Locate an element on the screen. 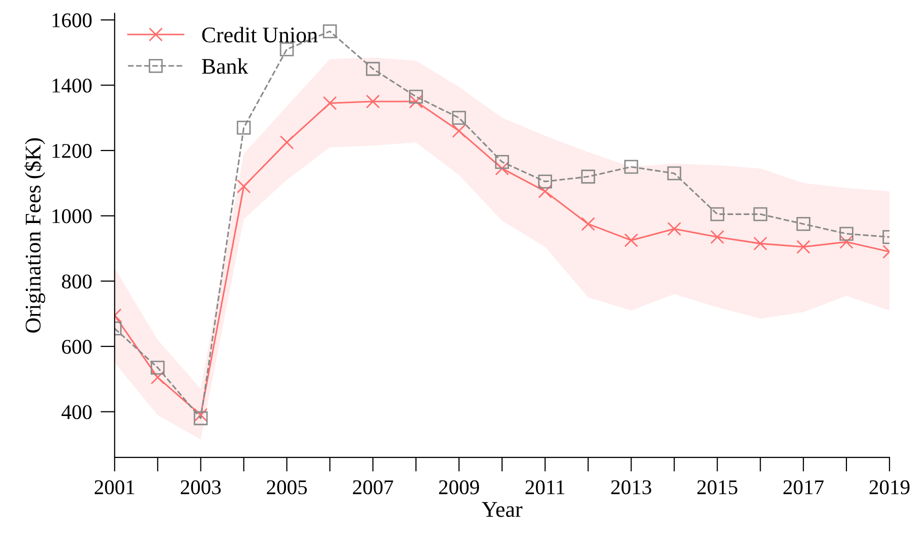  legend-label: Credit Union is located at coordinates (260, 34).